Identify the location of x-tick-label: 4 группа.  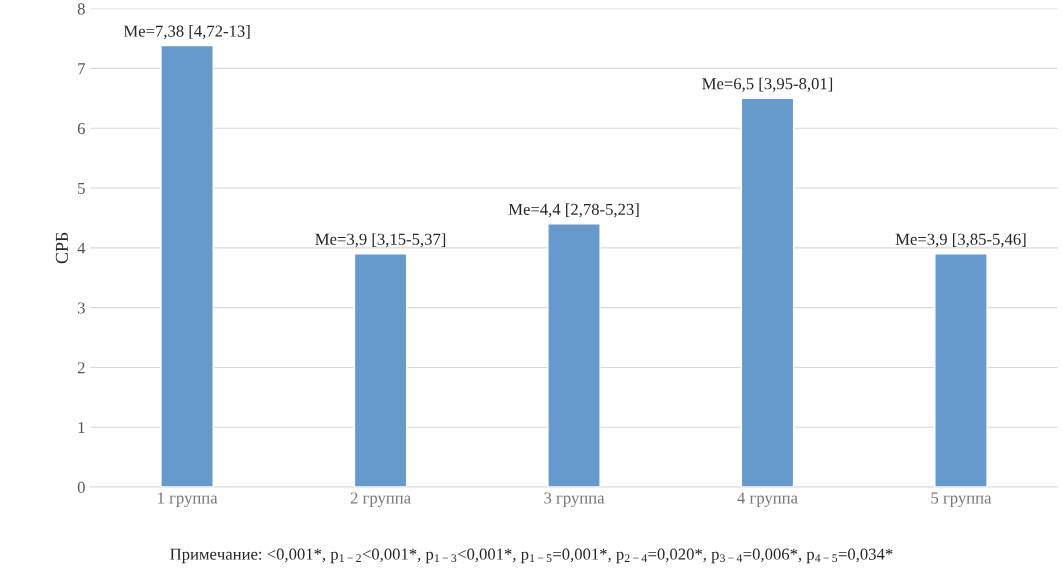
(767, 500).